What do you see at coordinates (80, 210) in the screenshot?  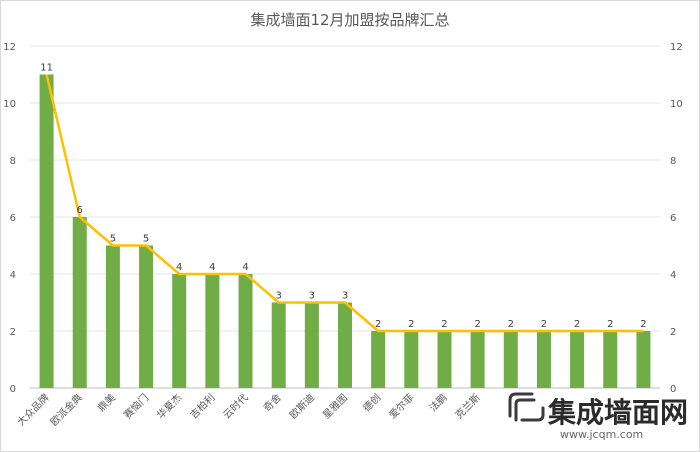 I see `data-label: 6` at bounding box center [80, 210].